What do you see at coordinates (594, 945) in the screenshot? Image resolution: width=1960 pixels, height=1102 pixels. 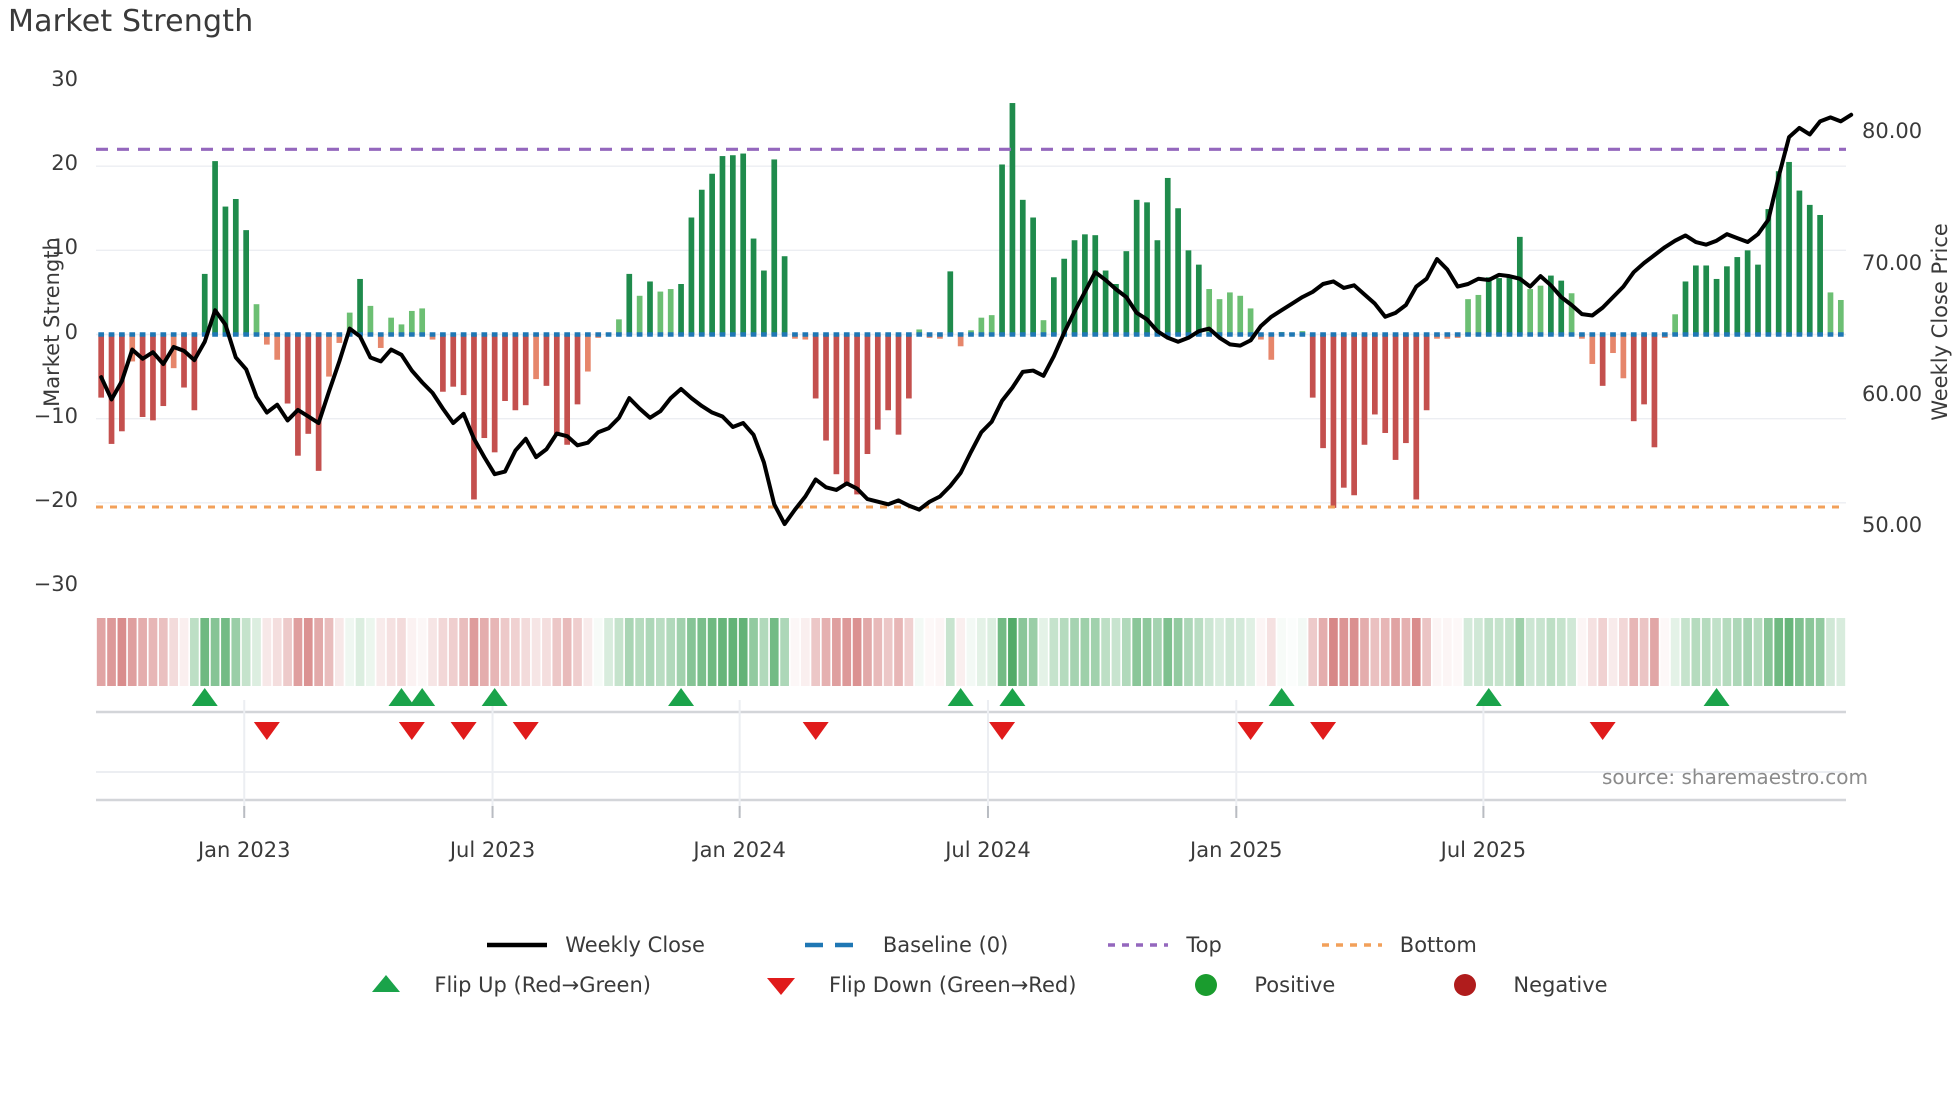 I see `legend-item: Weekly Close` at bounding box center [594, 945].